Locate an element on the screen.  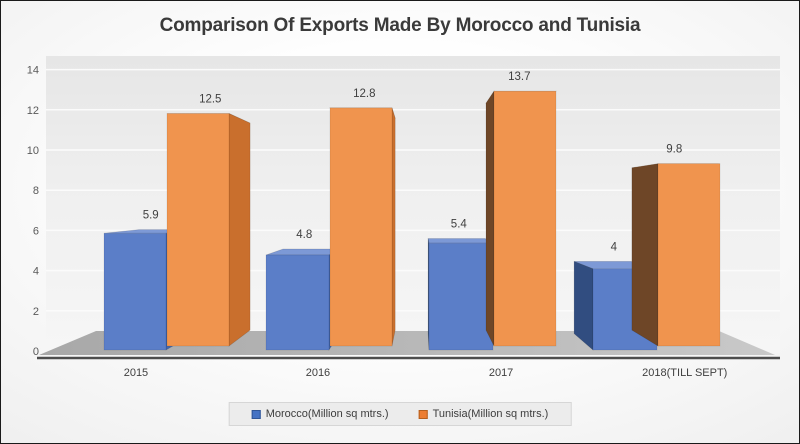
morocco-series-swatch is located at coordinates (256, 414).